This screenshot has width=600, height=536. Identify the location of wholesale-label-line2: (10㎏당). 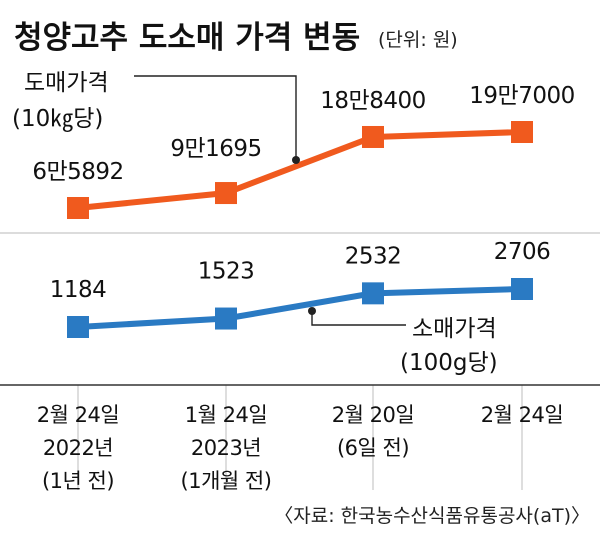
(57, 119).